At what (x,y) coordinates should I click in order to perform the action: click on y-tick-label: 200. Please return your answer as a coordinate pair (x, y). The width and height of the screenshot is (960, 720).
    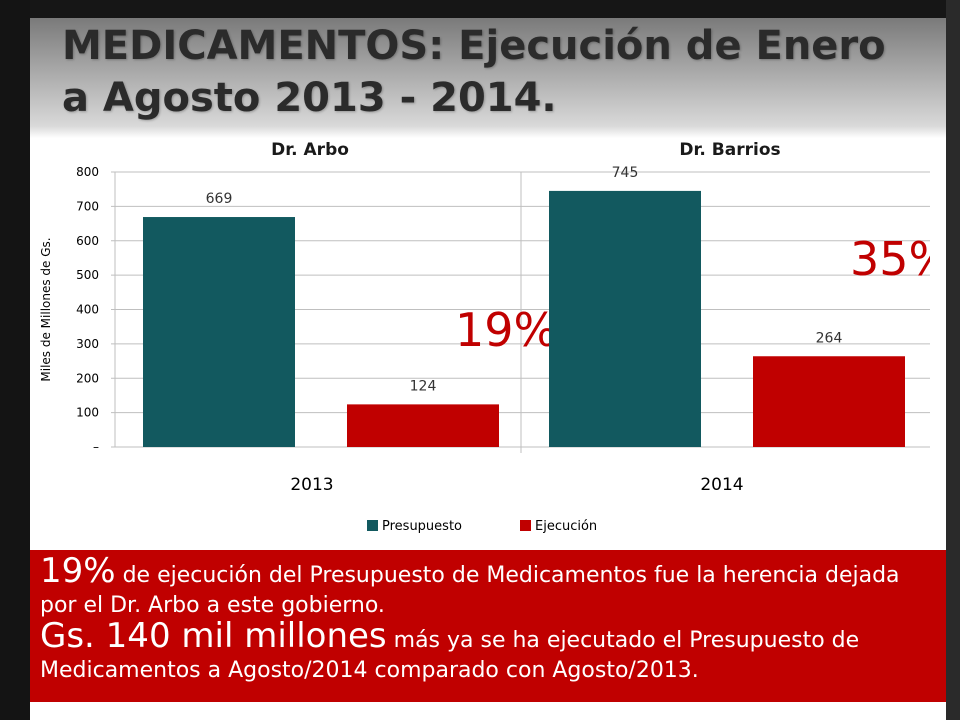
    Looking at the image, I should click on (87, 378).